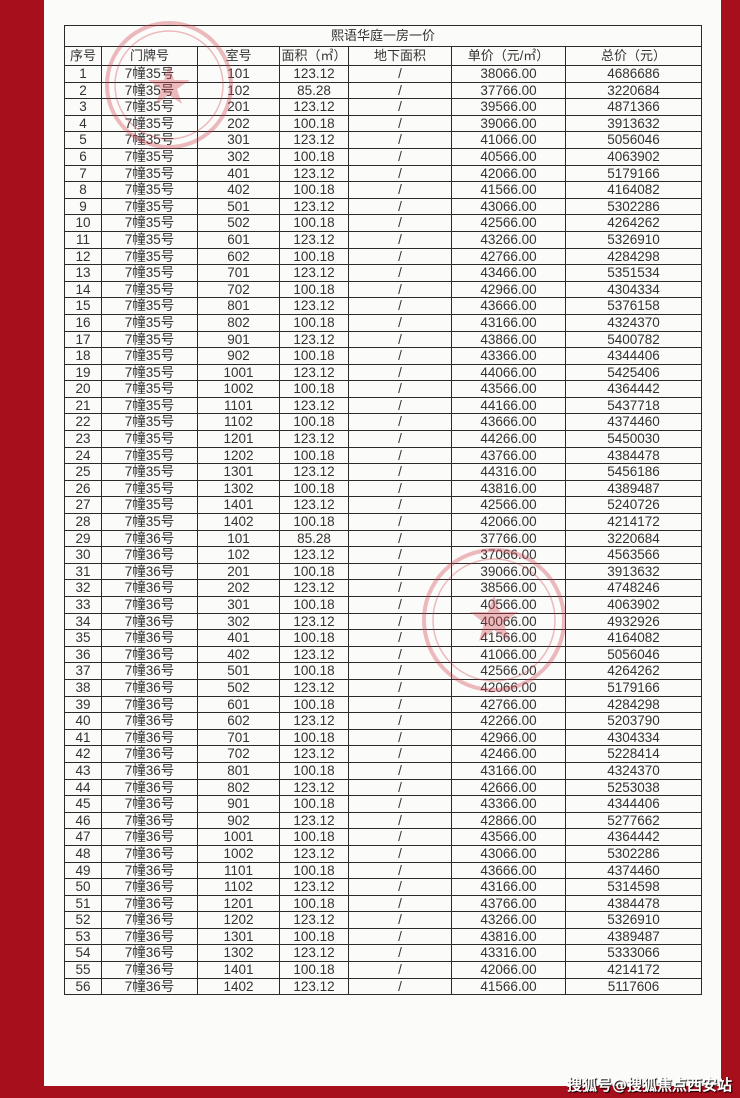 The height and width of the screenshot is (1098, 740). I want to click on table-row: 21 7幢35号 1101 123.12/44166.00 5437718, so click(383, 405).